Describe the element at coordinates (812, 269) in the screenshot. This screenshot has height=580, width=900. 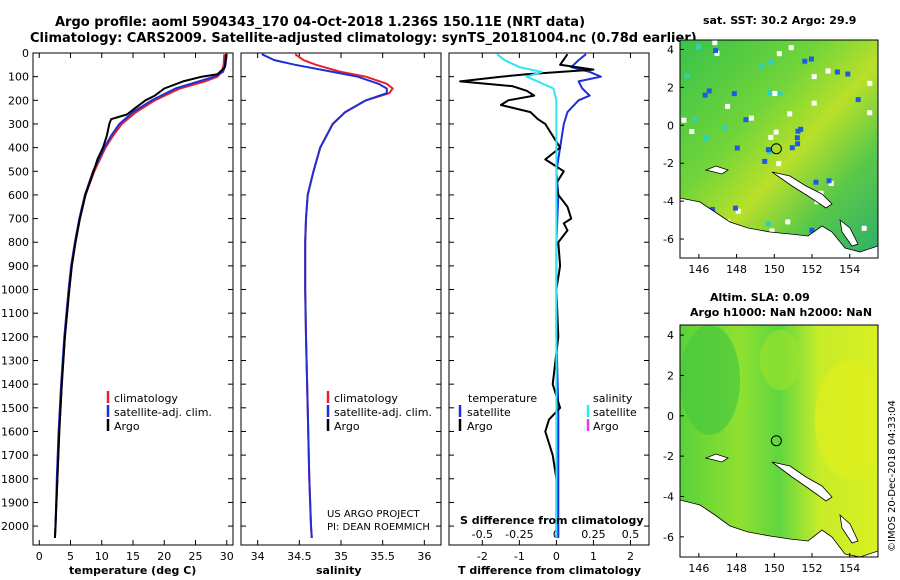
I see `lon-tick-label: 152` at that location.